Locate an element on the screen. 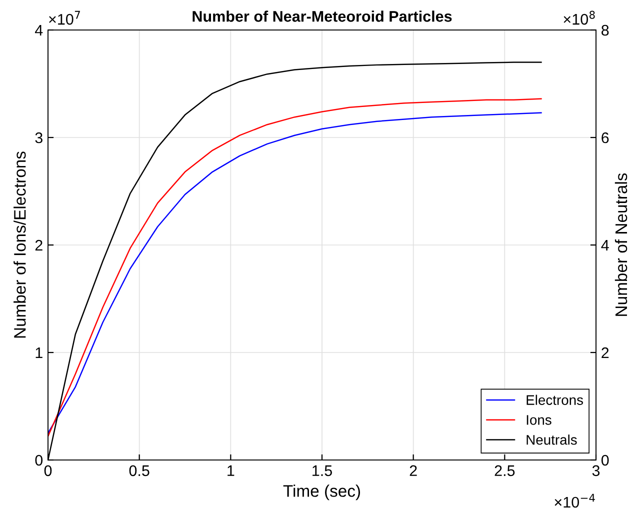 The height and width of the screenshot is (519, 636). legend-label: Ions is located at coordinates (539, 420).